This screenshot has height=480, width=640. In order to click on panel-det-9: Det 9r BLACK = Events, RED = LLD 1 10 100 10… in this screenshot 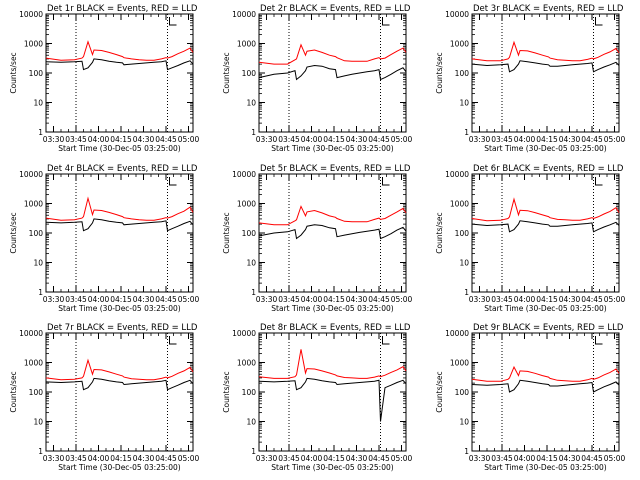, I will do `click(530, 397)`.